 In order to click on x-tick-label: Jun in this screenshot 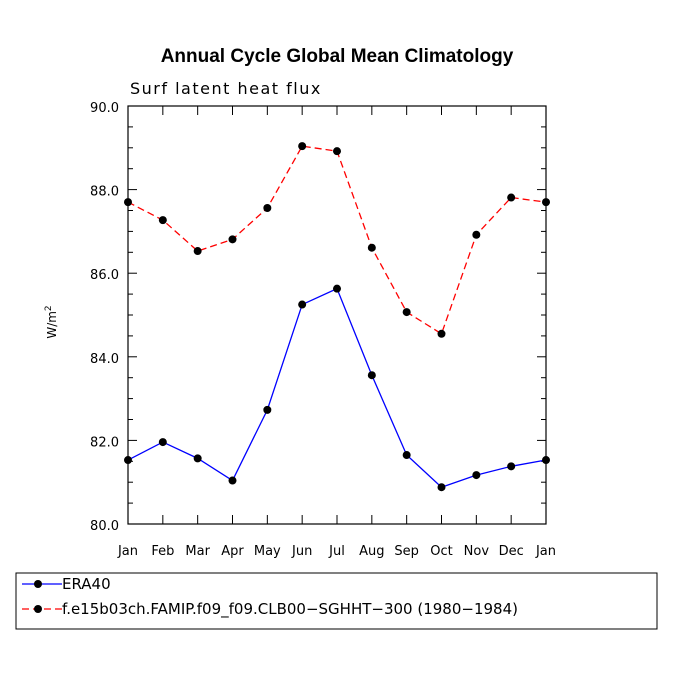, I will do `click(301, 551)`.